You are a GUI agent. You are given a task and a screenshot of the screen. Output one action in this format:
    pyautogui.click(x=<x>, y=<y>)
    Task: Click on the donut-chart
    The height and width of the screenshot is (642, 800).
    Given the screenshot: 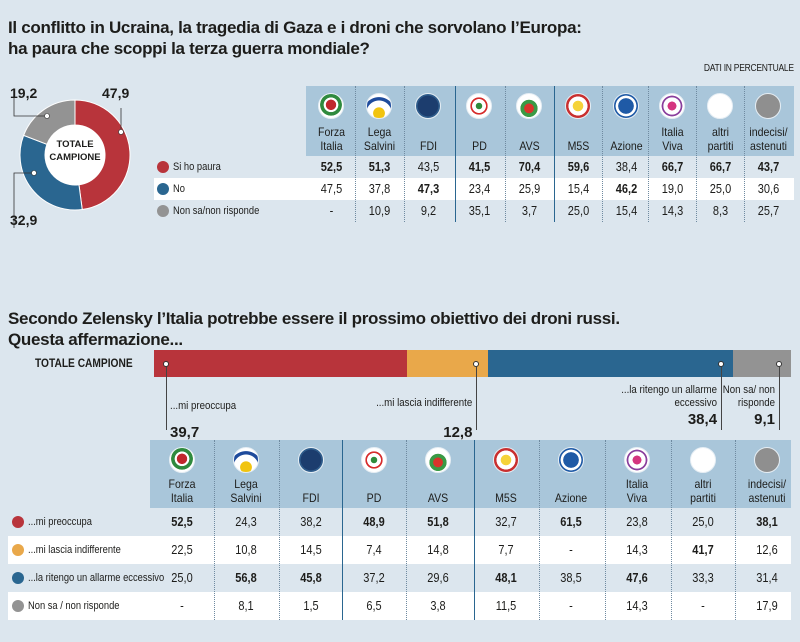 What is the action you would take?
    pyautogui.click(x=72, y=163)
    